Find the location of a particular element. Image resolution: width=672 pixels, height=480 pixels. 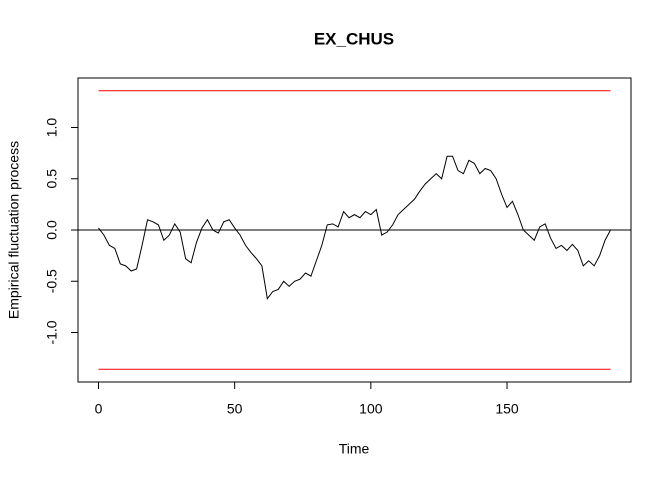

y-tick-label: 0.0 is located at coordinates (52, 230).